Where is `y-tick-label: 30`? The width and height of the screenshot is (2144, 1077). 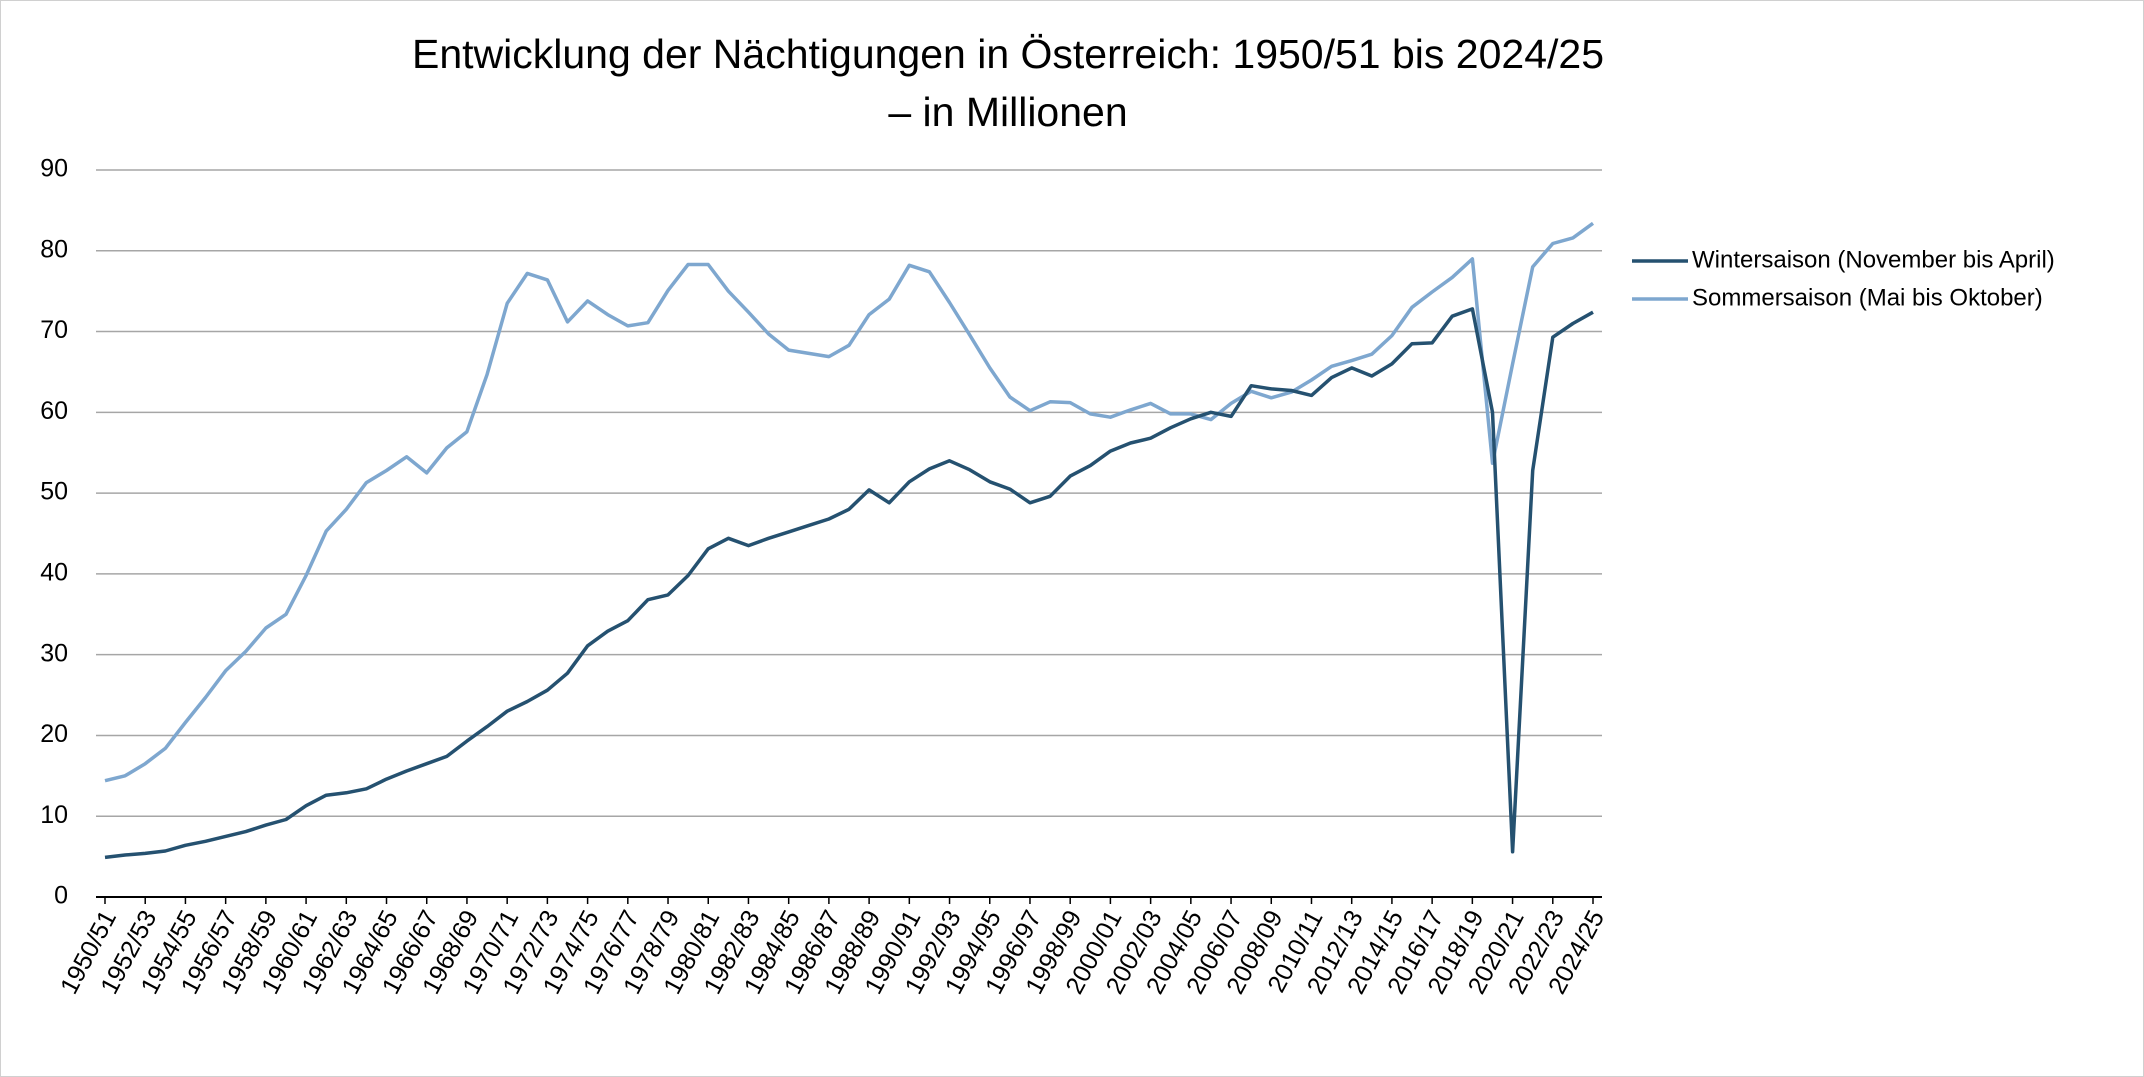 y-tick-label: 30 is located at coordinates (54, 653).